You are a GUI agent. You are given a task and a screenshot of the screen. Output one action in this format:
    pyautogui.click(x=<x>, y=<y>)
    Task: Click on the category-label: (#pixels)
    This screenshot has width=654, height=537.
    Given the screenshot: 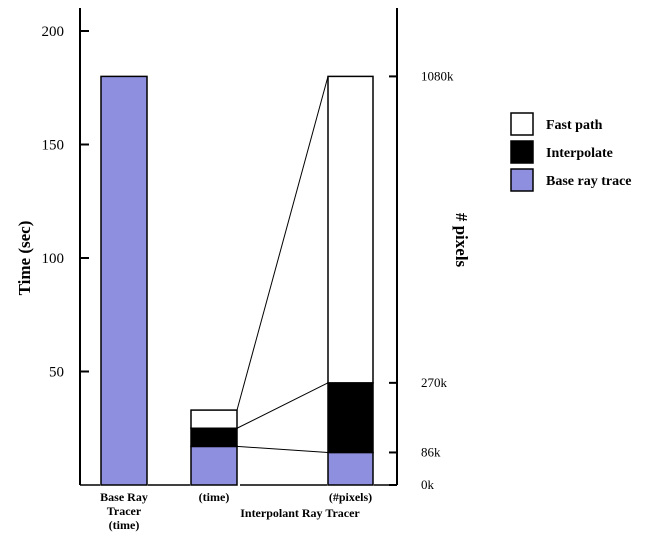 What is the action you would take?
    pyautogui.click(x=350, y=497)
    